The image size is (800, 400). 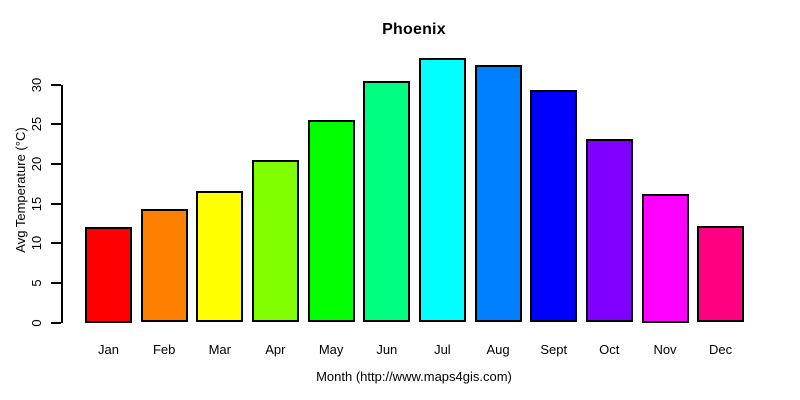 What do you see at coordinates (665, 349) in the screenshot?
I see `x-tick-label-nov: Nov` at bounding box center [665, 349].